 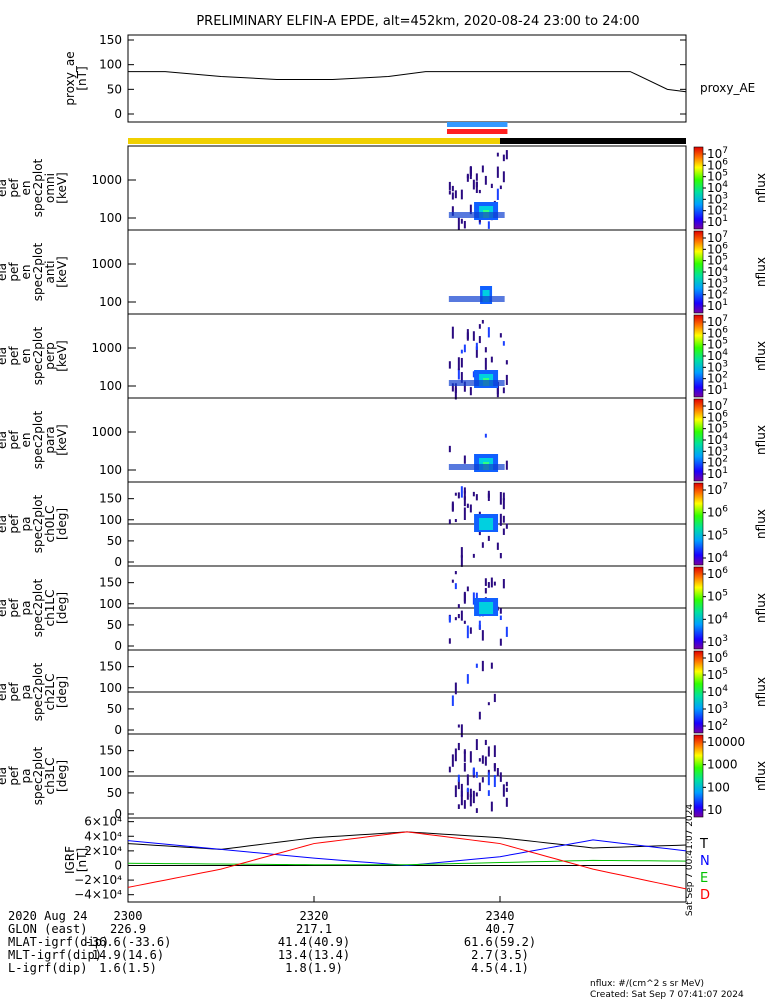 I want to click on footer-value: 2.7(3.5), so click(x=500, y=955).